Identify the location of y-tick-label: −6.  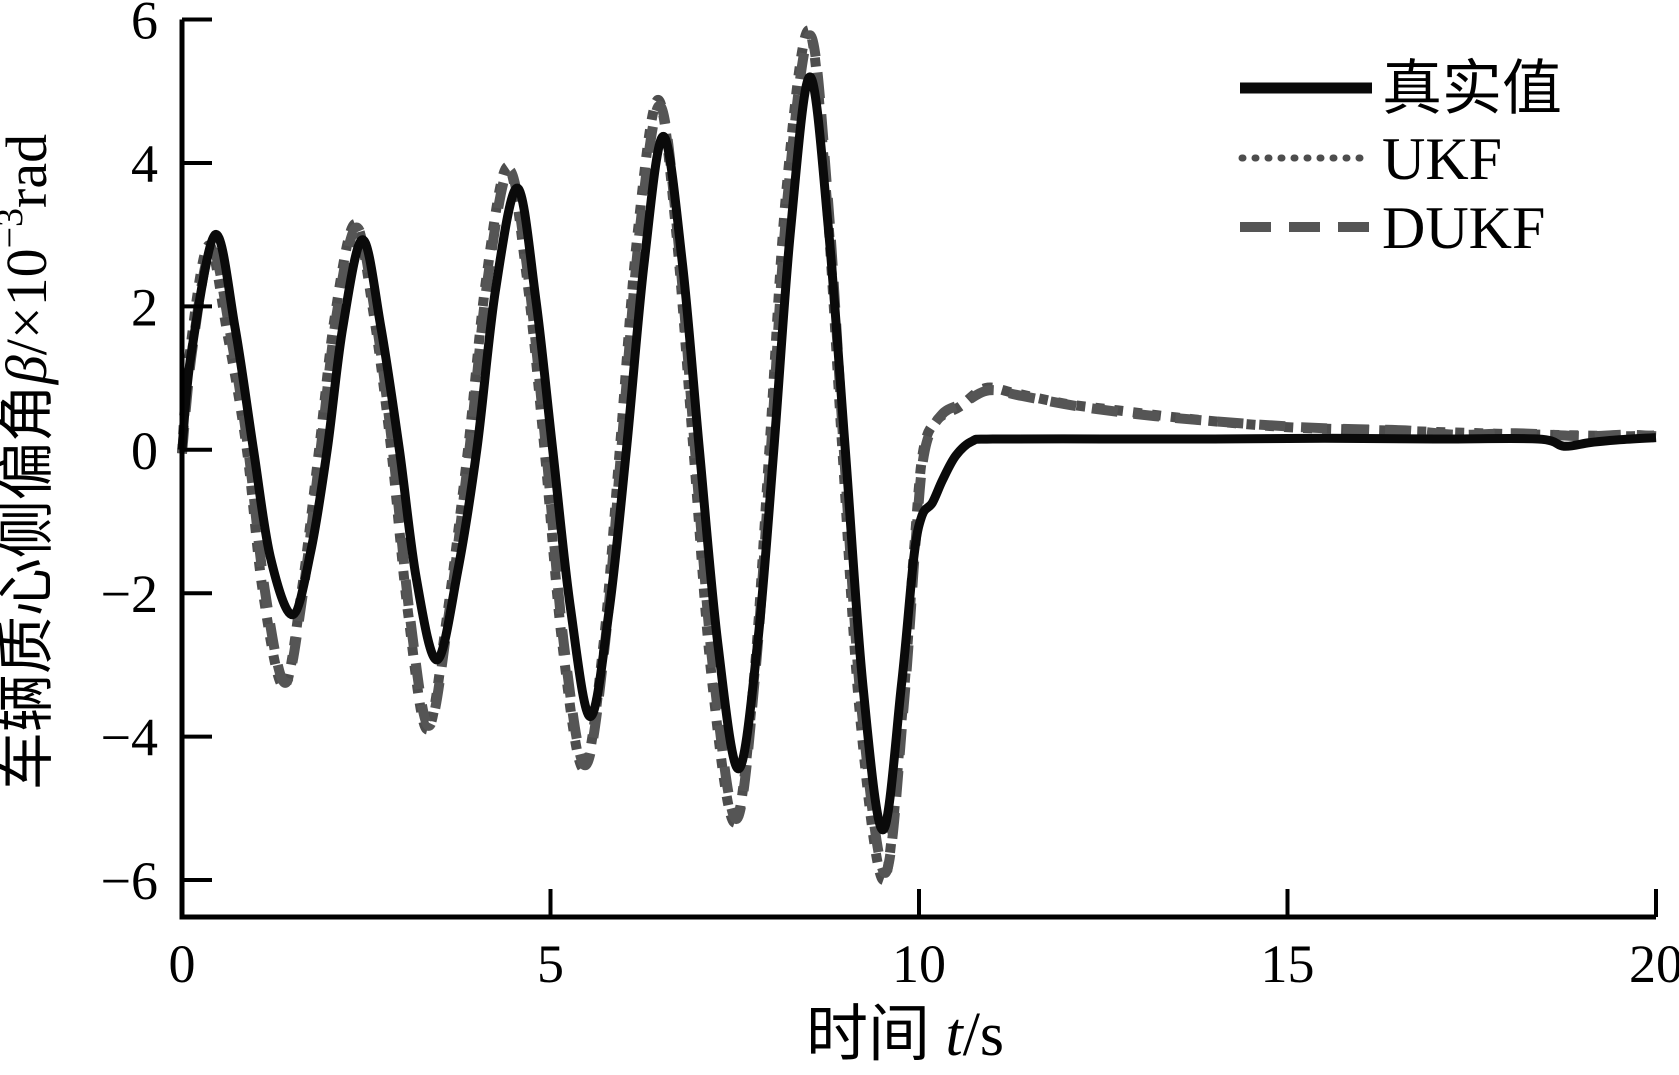
(129, 881).